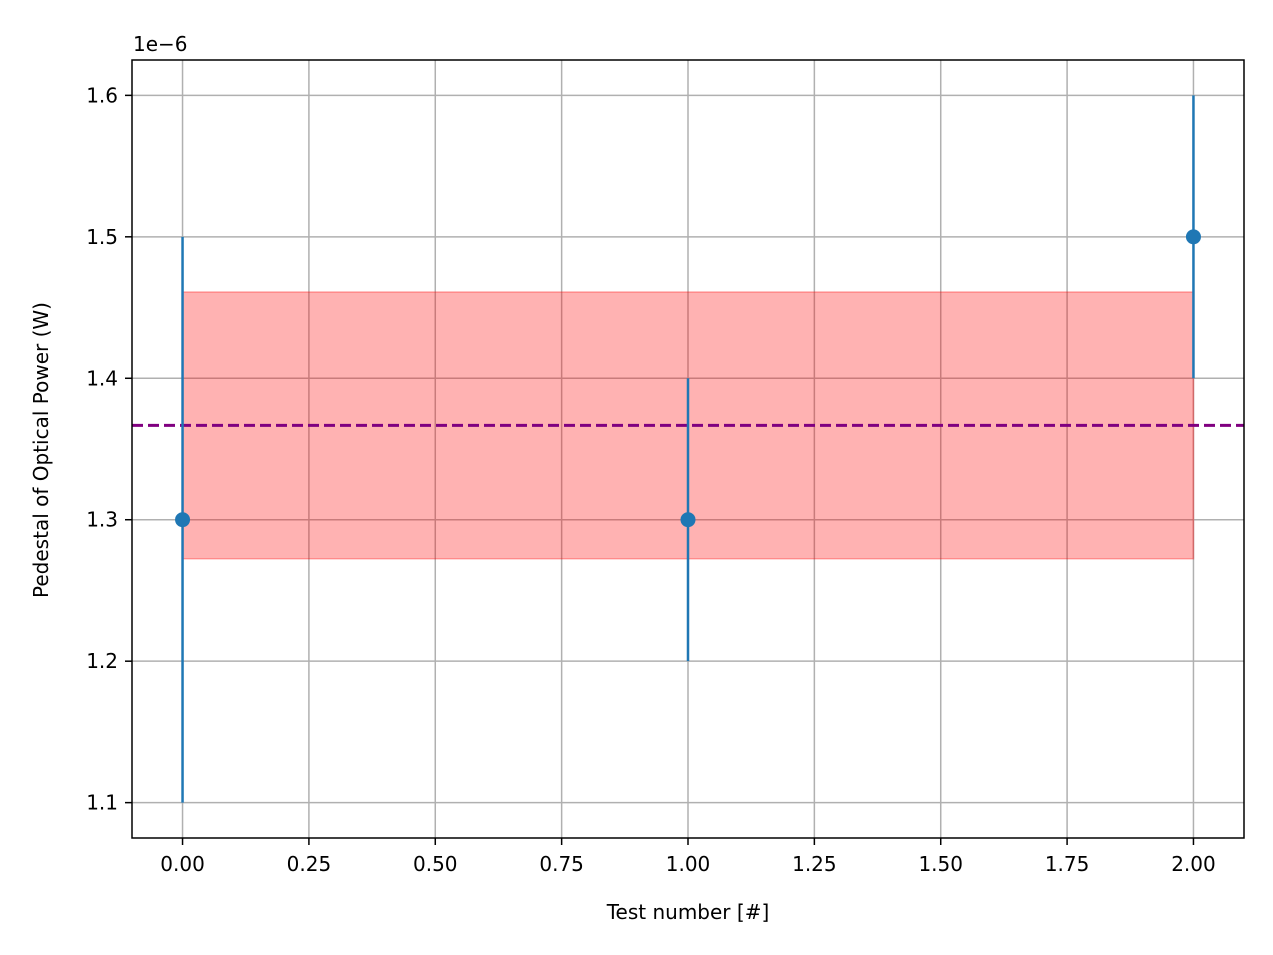 The height and width of the screenshot is (955, 1273). I want to click on x-tick-label: 1.75, so click(1067, 864).